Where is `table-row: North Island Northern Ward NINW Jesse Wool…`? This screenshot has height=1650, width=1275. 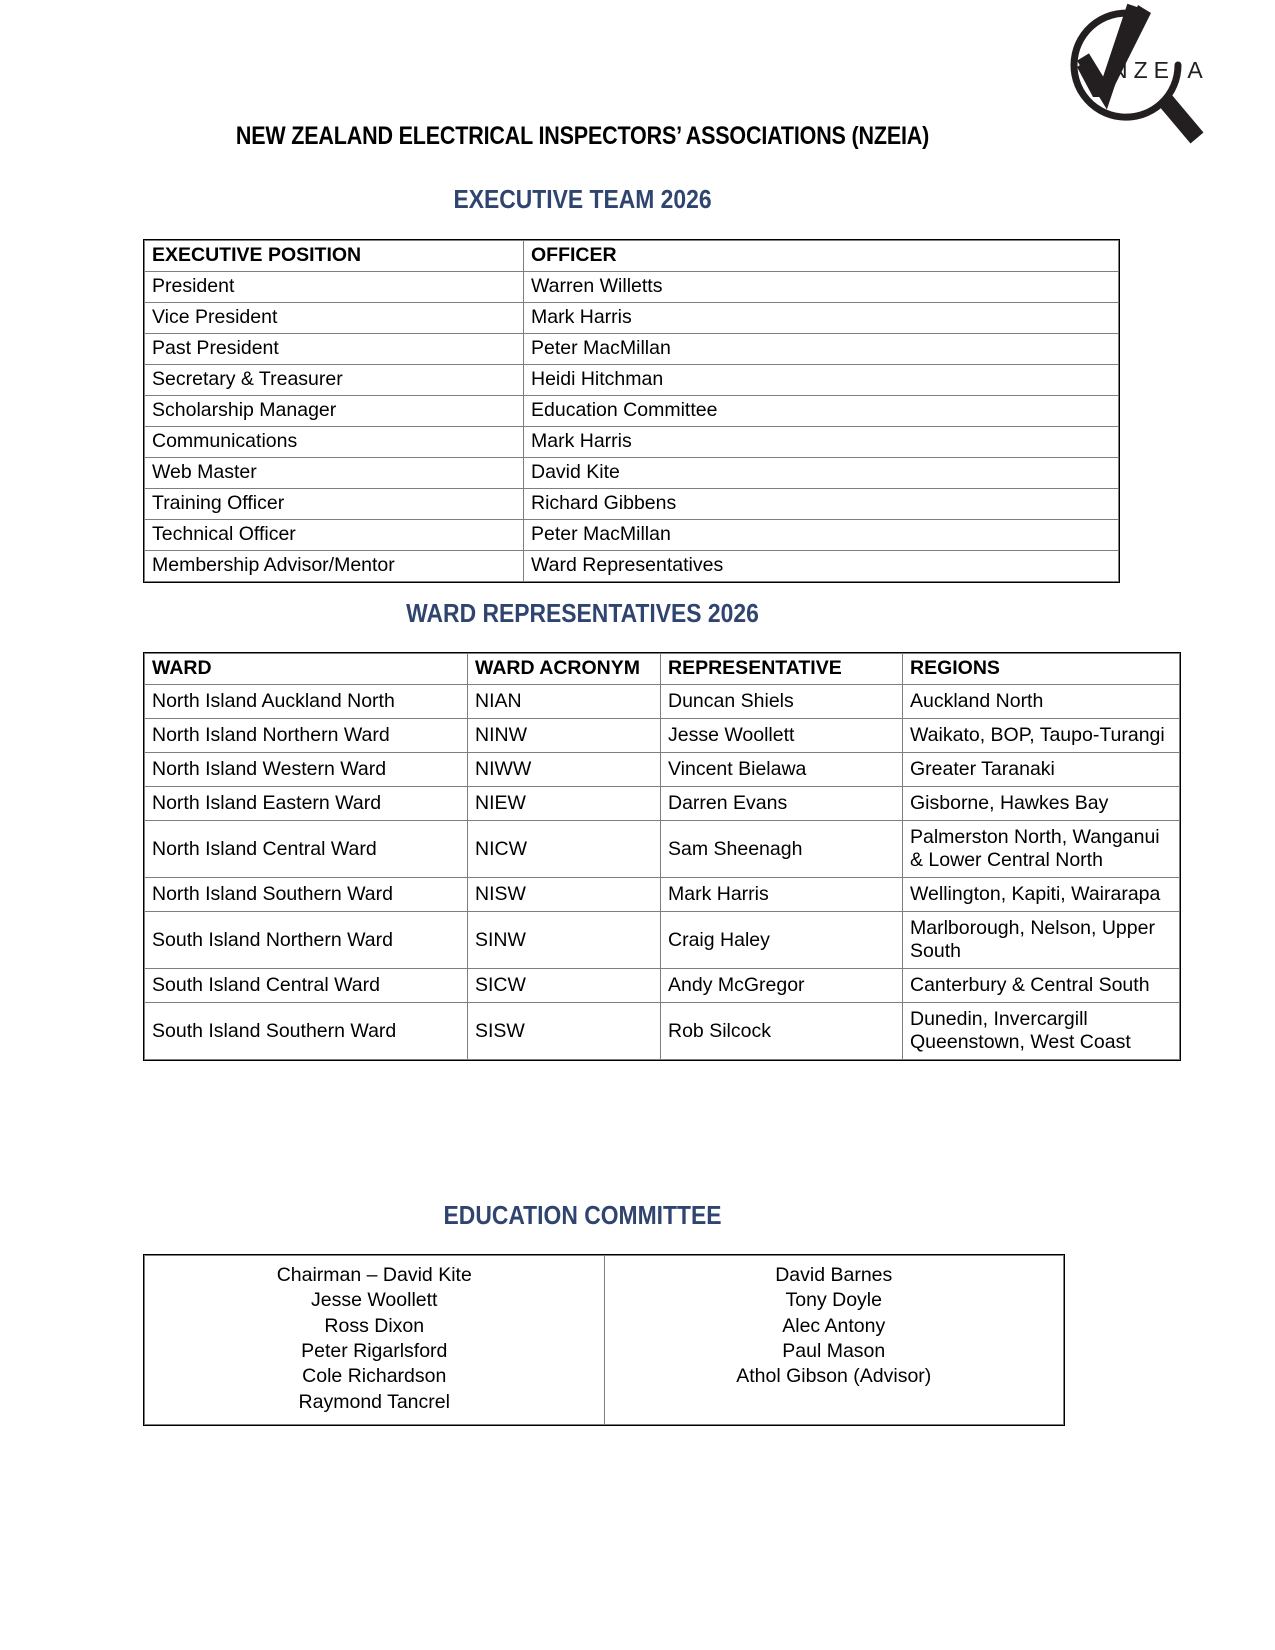
table-row: North Island Northern Ward NINW Jesse Wool… is located at coordinates (662, 735).